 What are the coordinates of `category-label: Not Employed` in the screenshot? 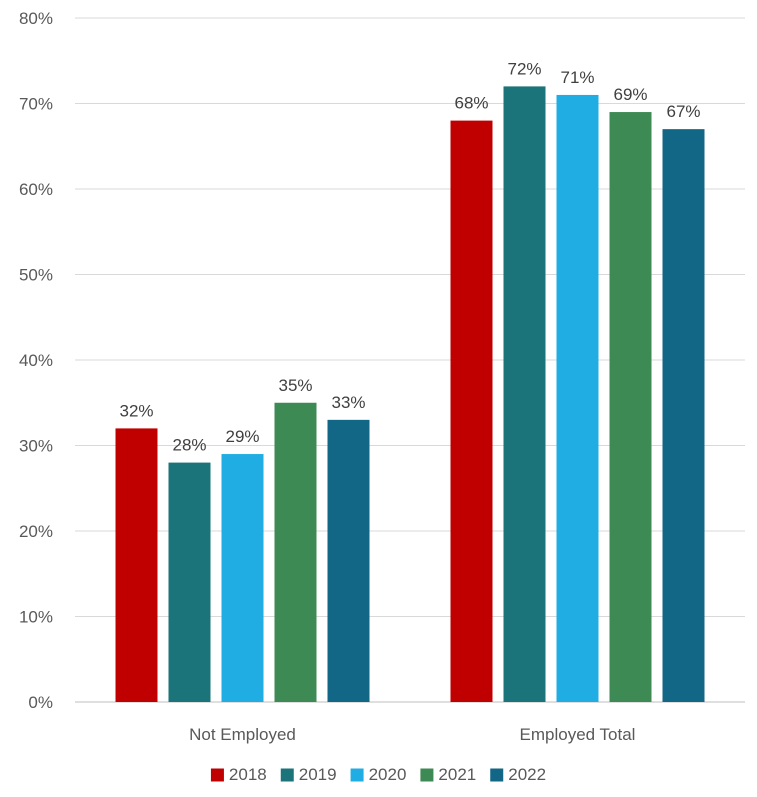 It's located at (242, 734).